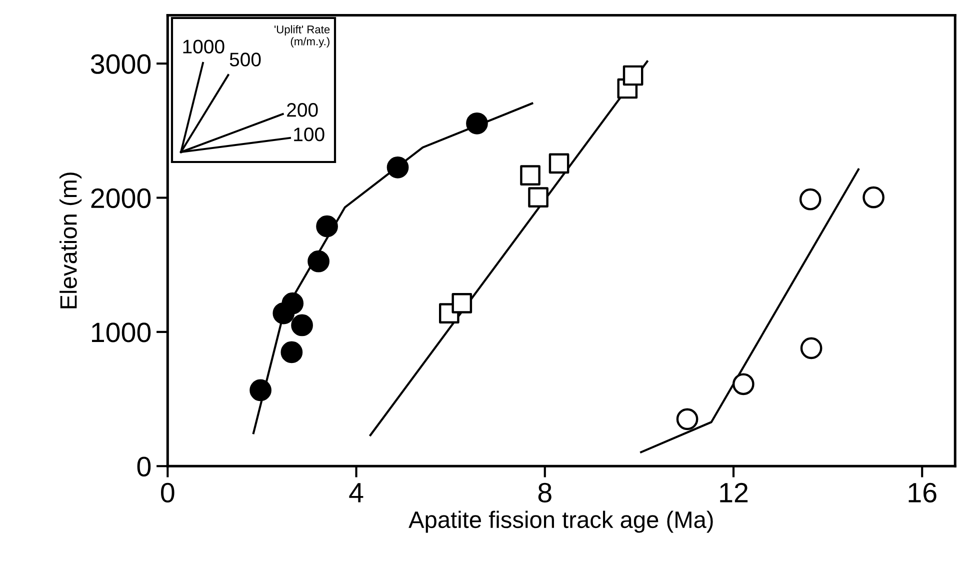 The width and height of the screenshot is (958, 565). What do you see at coordinates (560, 521) in the screenshot?
I see `x-axis-title: Apatite fission track age (Ma)` at bounding box center [560, 521].